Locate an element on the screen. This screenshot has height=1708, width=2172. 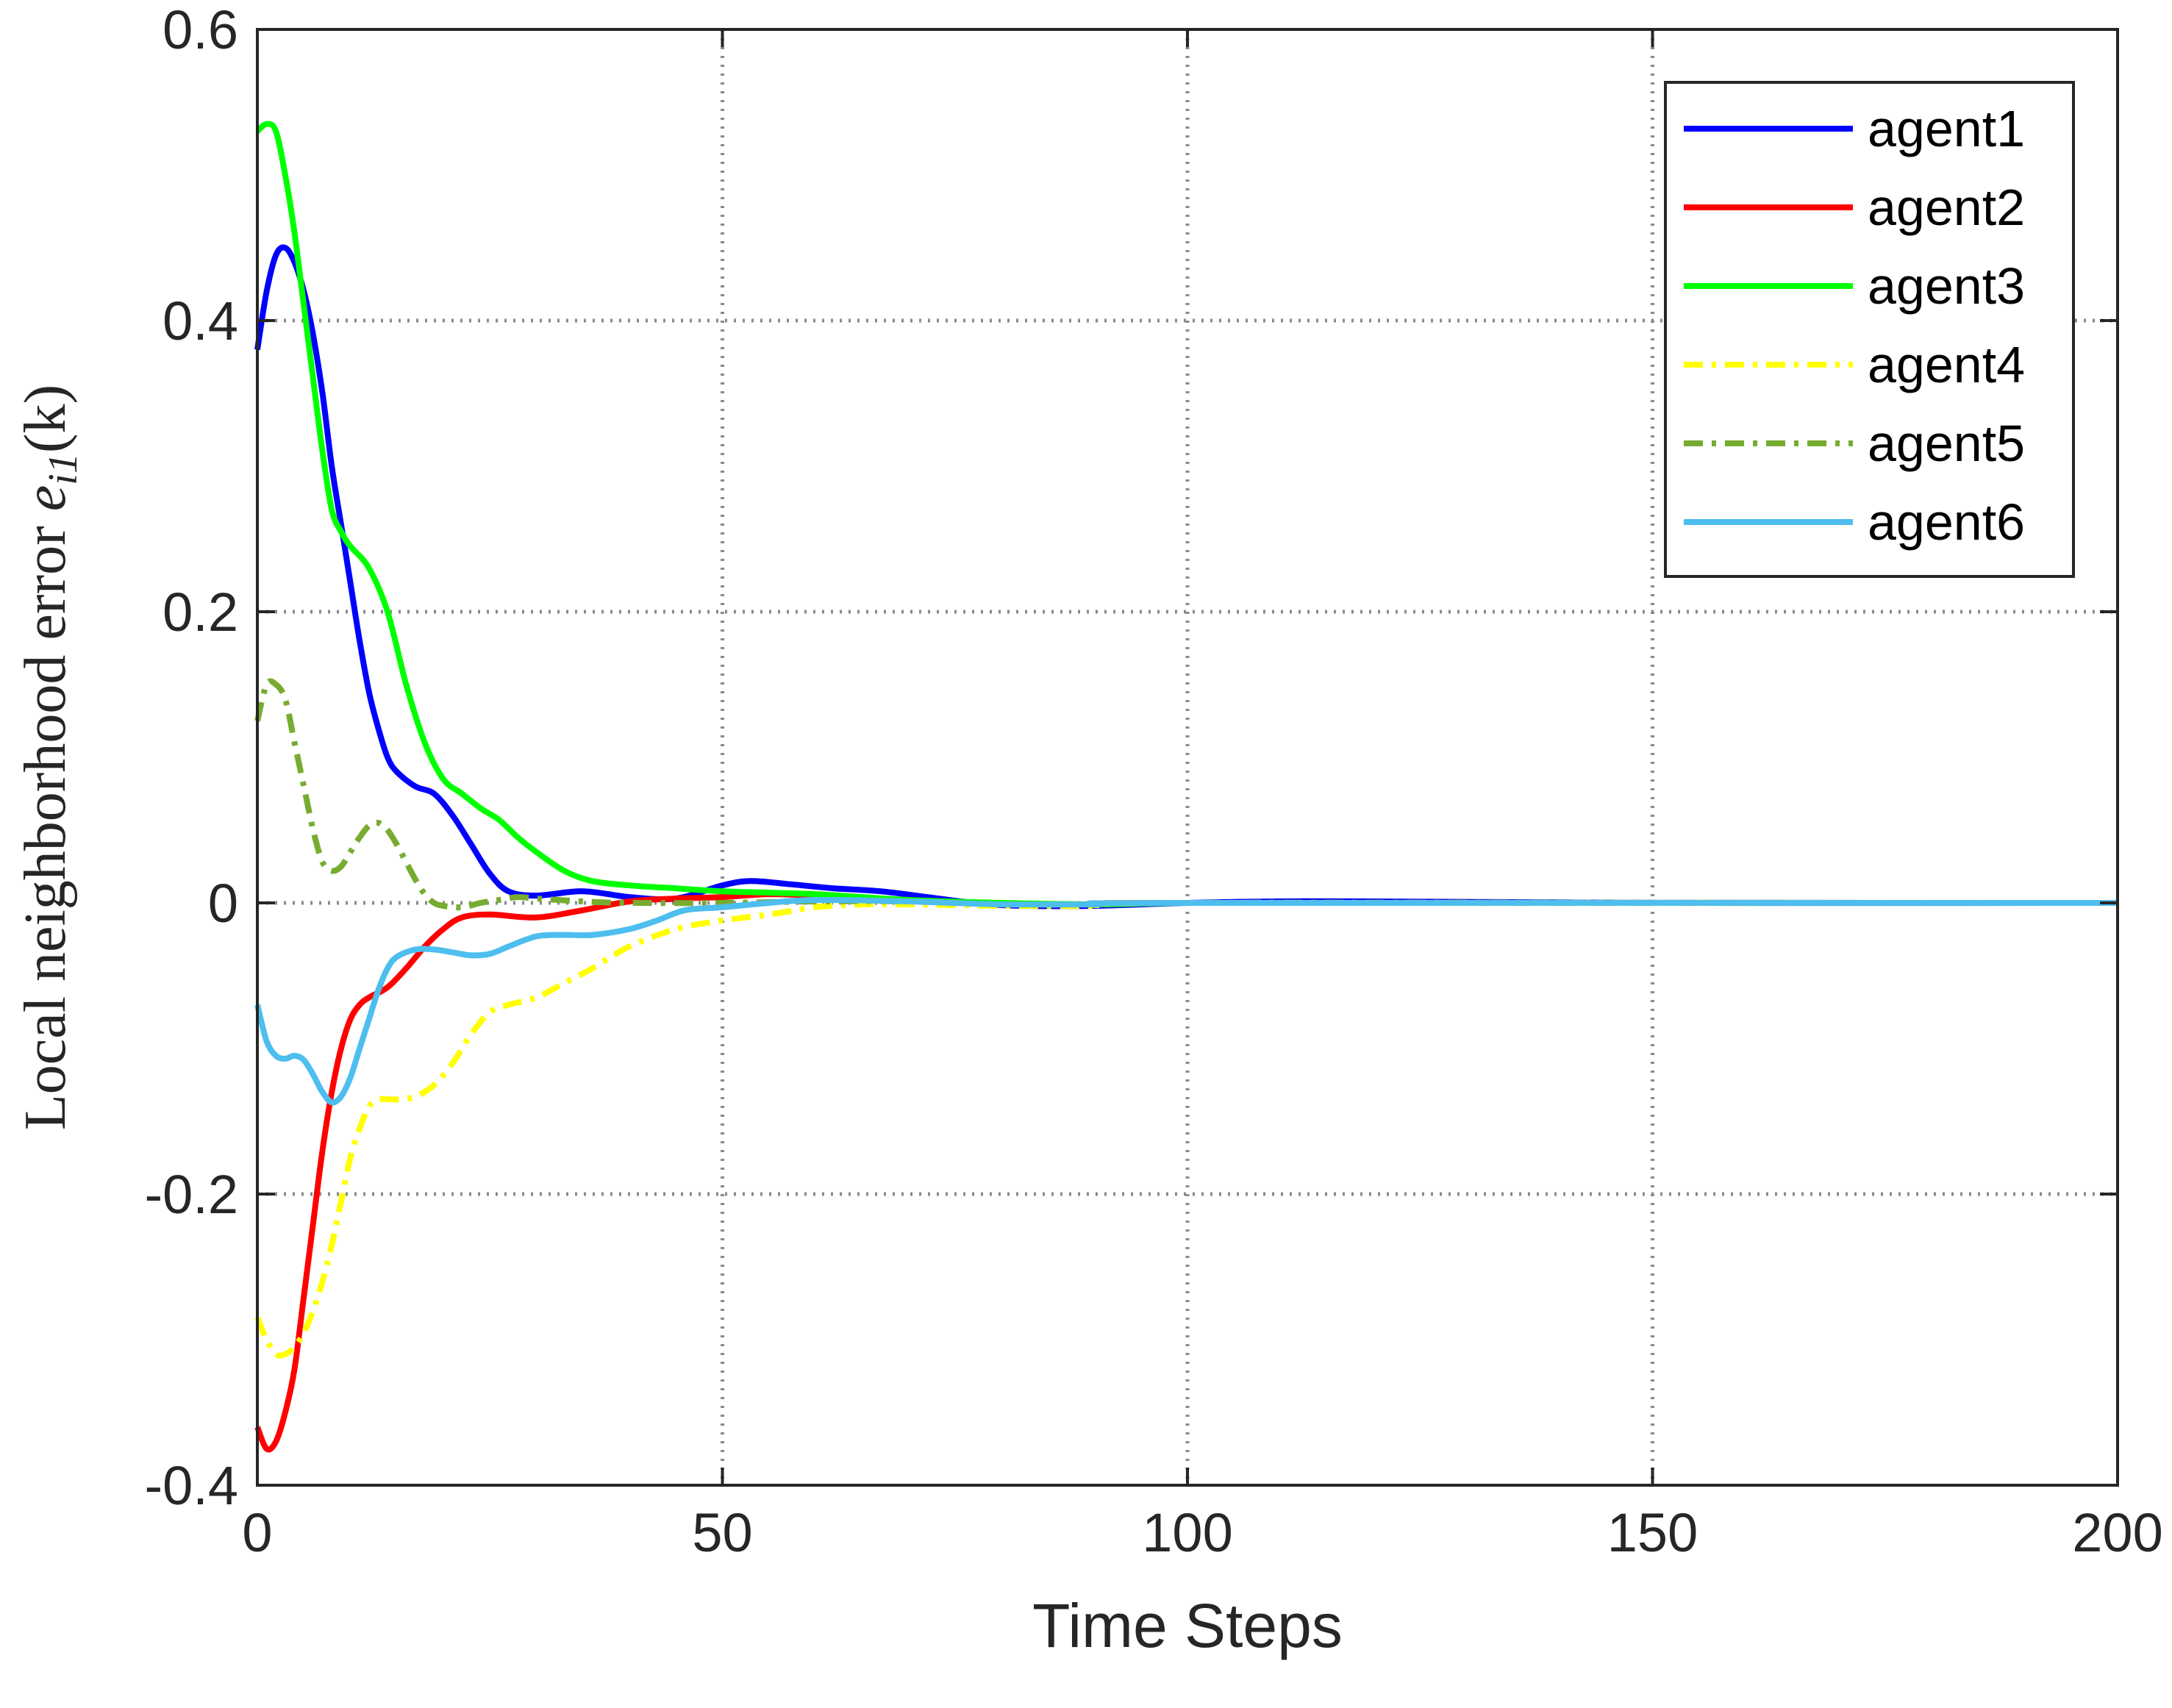
y-axis-title-prefix: Local neighborhood error is located at coordinates (45, 820).